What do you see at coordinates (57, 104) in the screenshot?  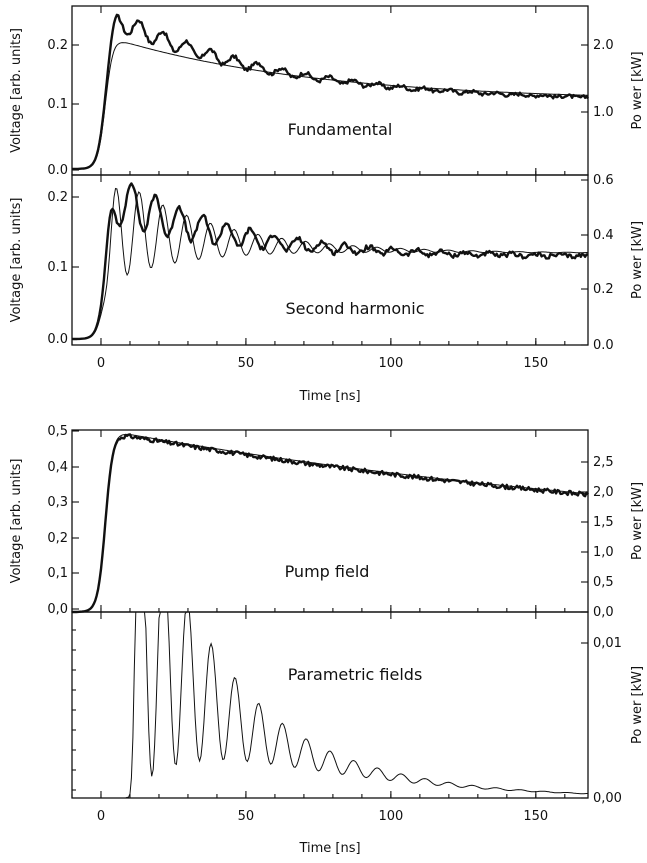 I see `left-tick-label-fundamental: 0.1` at bounding box center [57, 104].